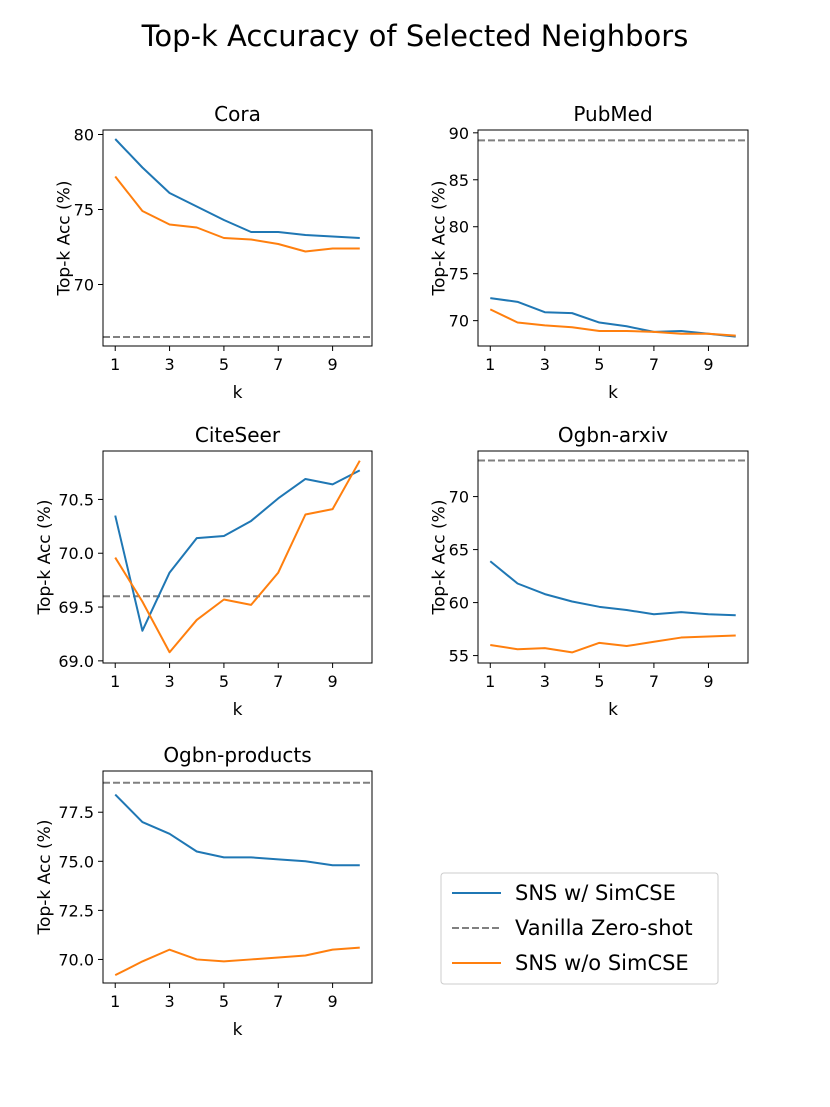 This screenshot has width=830, height=1107. What do you see at coordinates (238, 393) in the screenshot?
I see `cora-xlabel: k` at bounding box center [238, 393].